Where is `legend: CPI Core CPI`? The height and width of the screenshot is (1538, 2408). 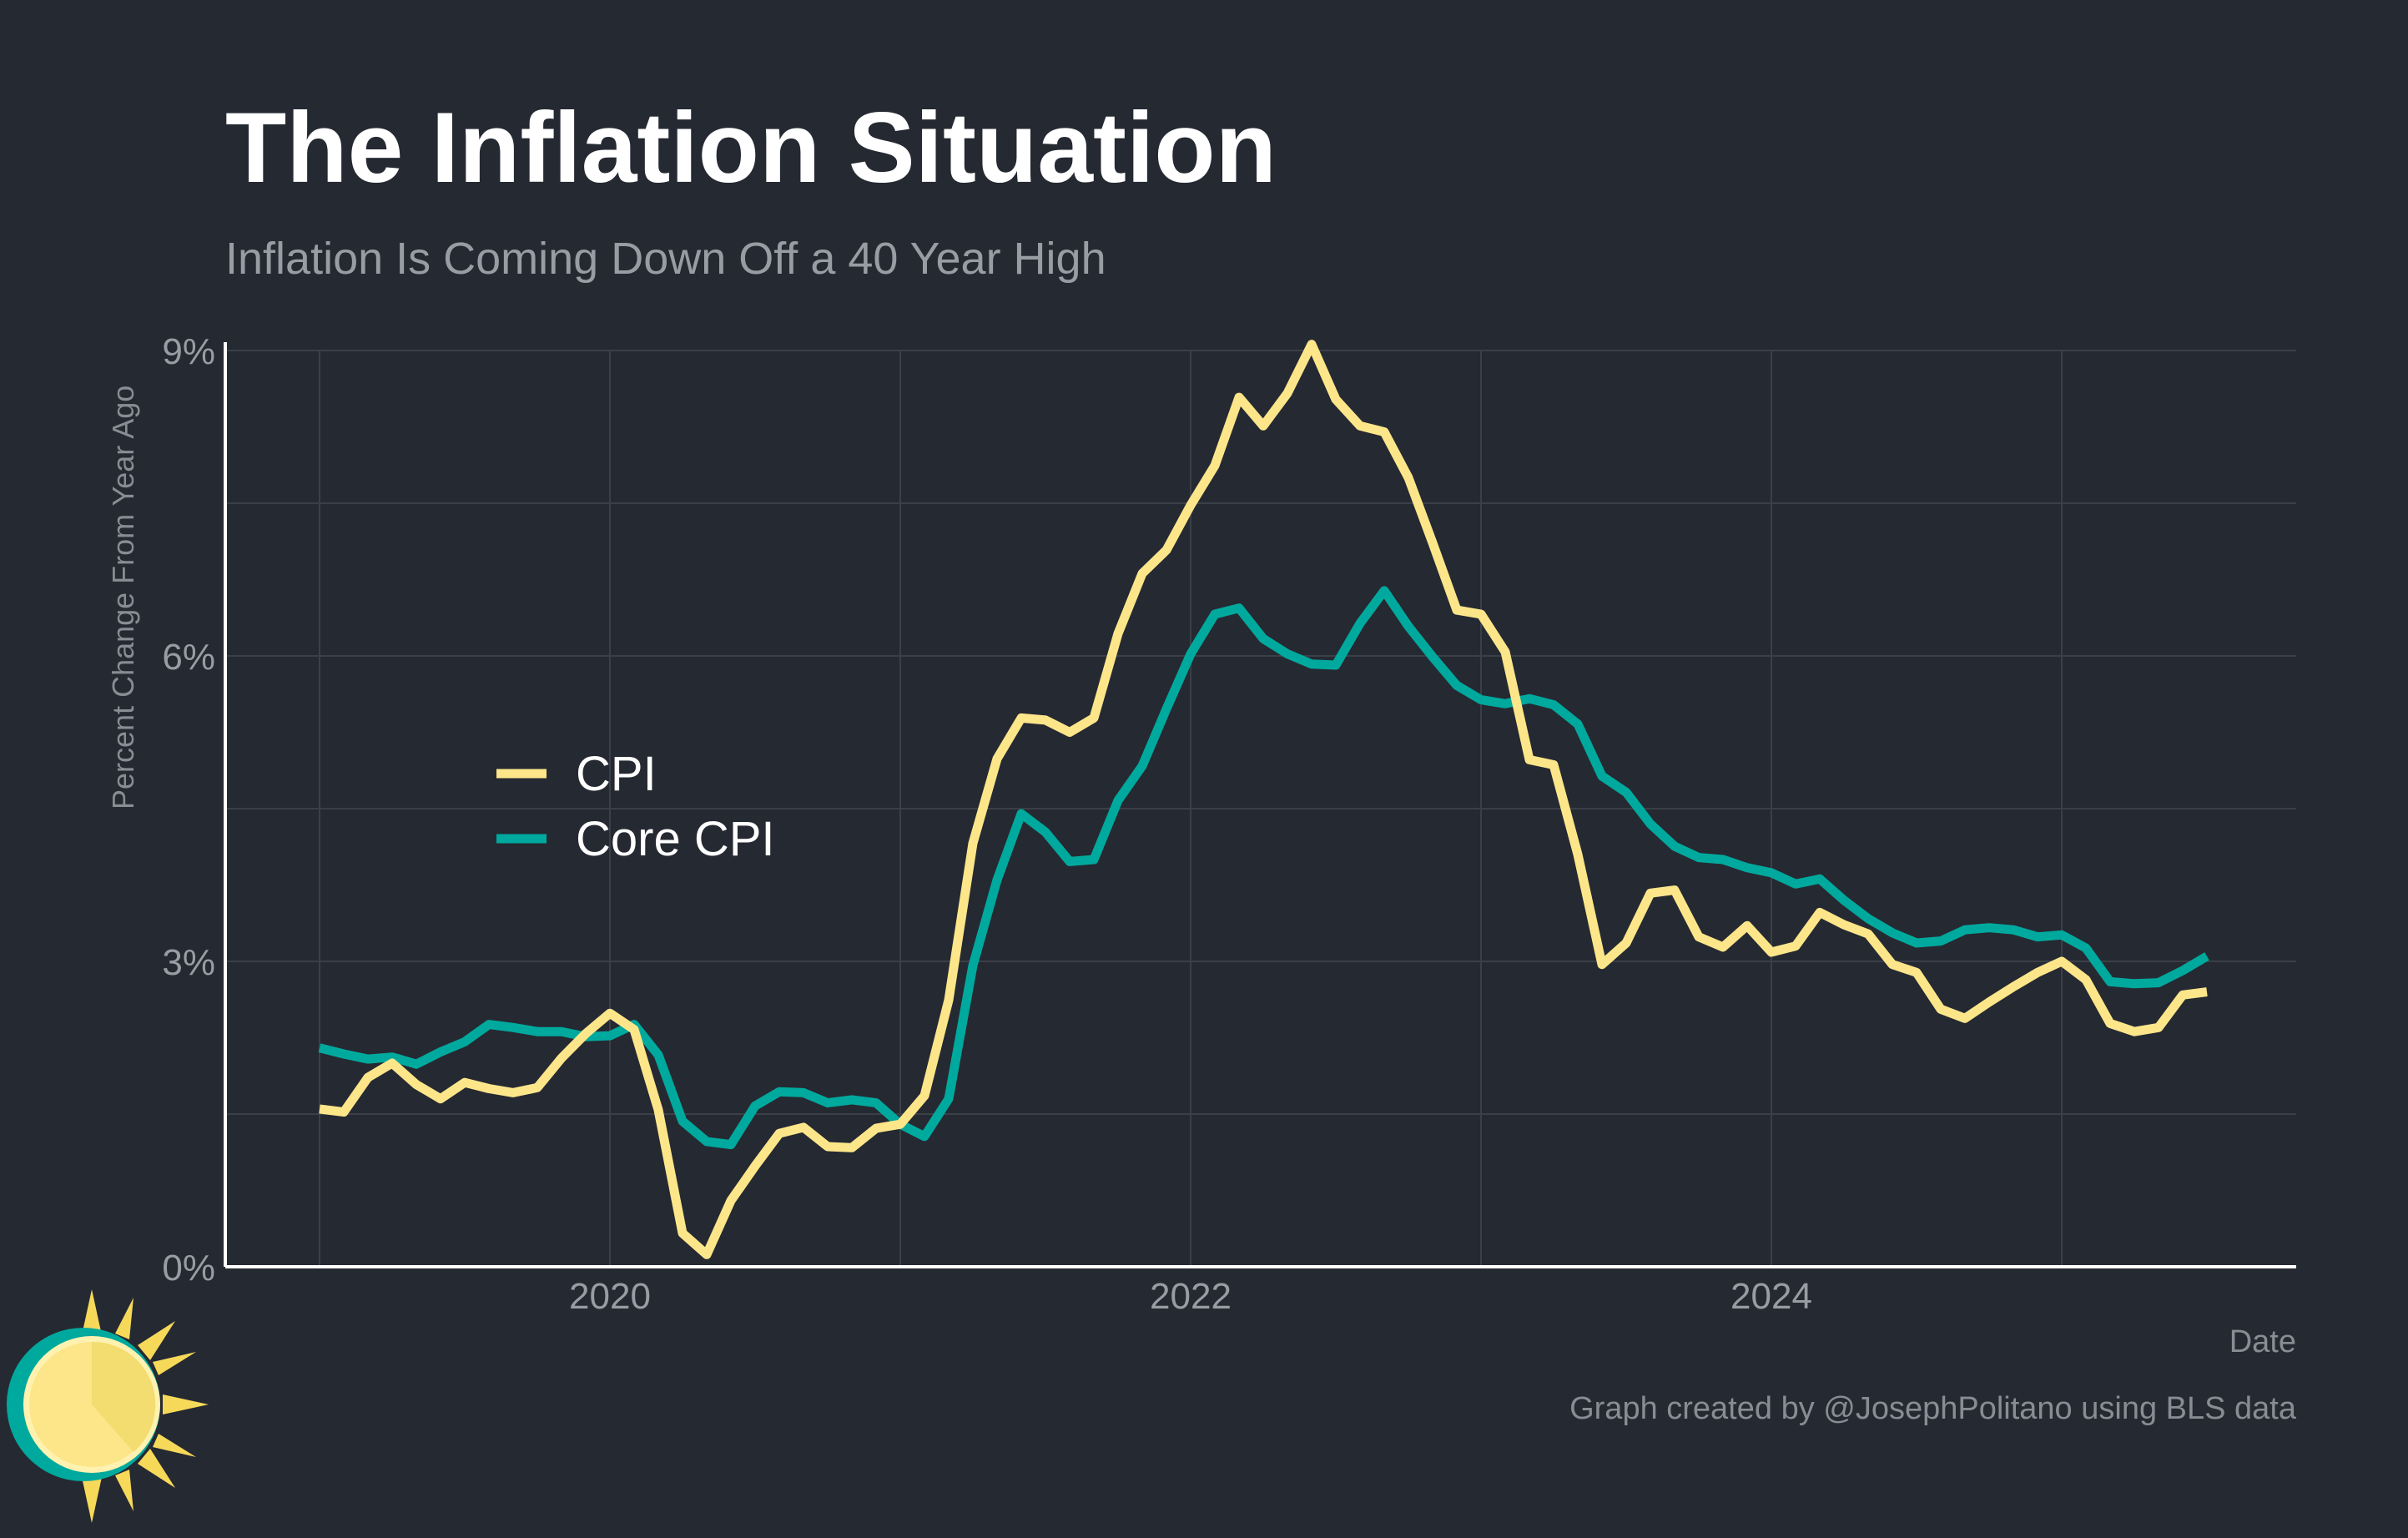
legend: CPI Core CPI is located at coordinates (635, 806).